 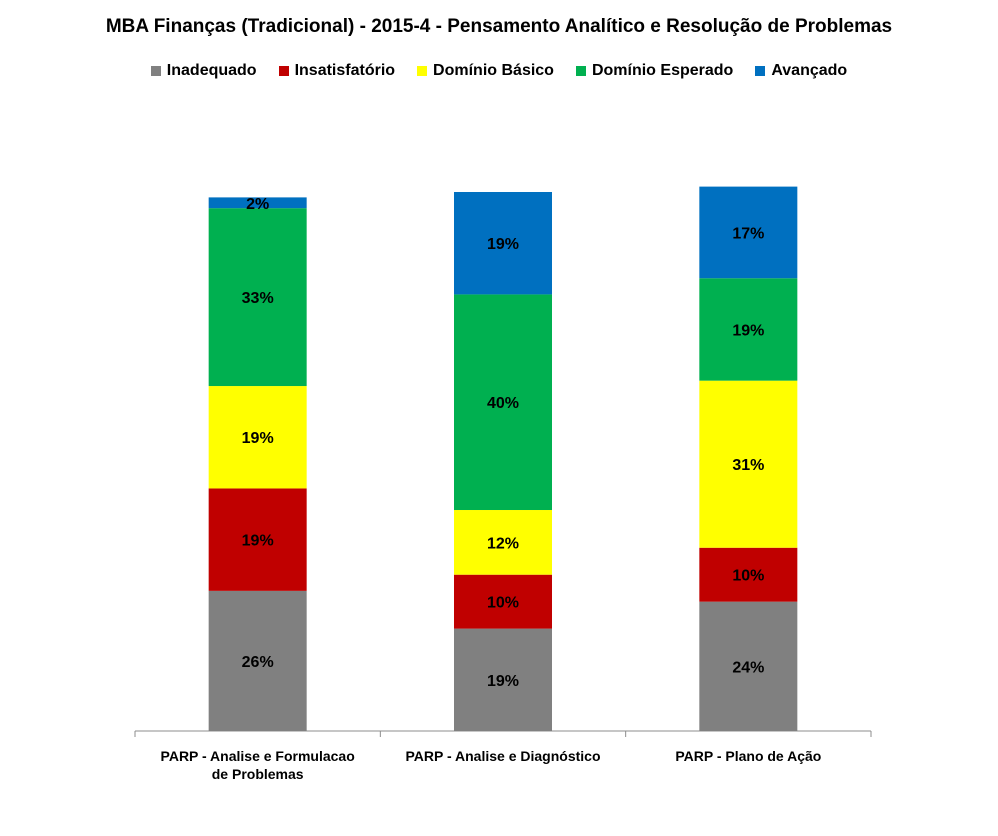 I want to click on legend-item: Inadequado, so click(x=203, y=71).